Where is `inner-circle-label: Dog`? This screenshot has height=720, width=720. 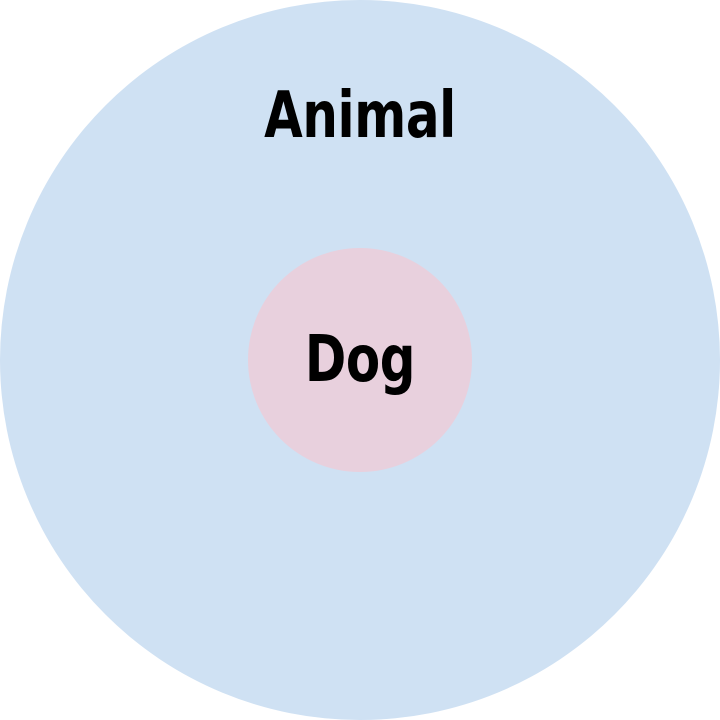 inner-circle-label: Dog is located at coordinates (360, 360).